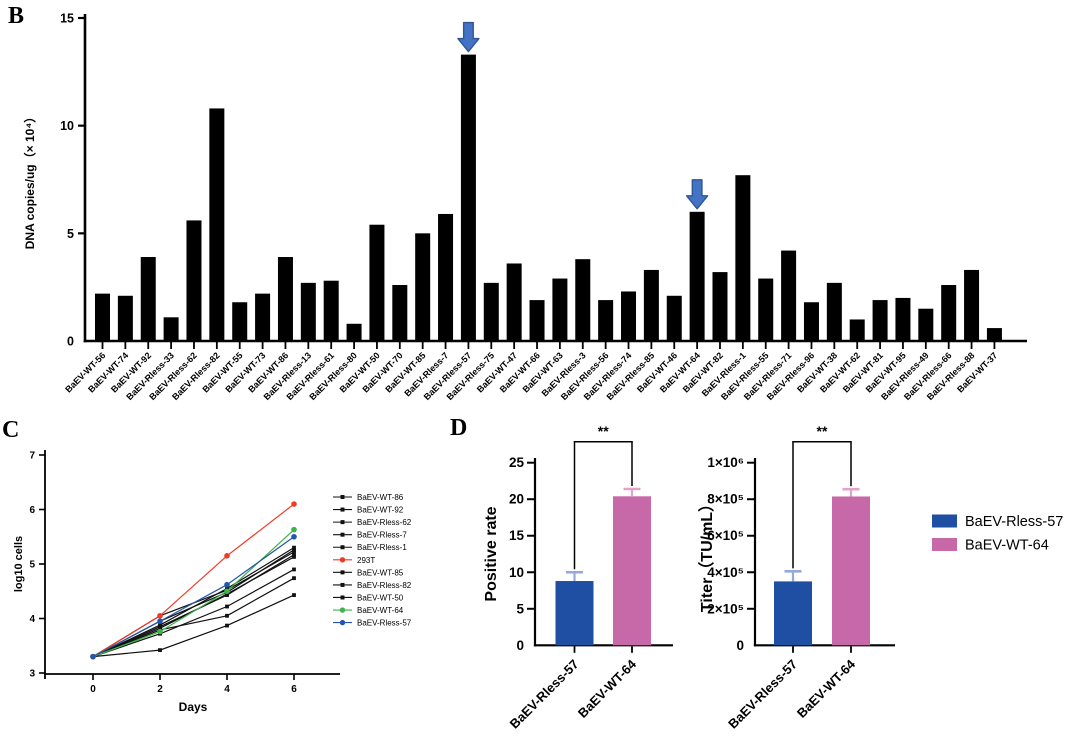 This screenshot has width=1080, height=737. Describe the element at coordinates (725, 462) in the screenshot. I see `d-y-tick-label: 1×10⁶` at that location.